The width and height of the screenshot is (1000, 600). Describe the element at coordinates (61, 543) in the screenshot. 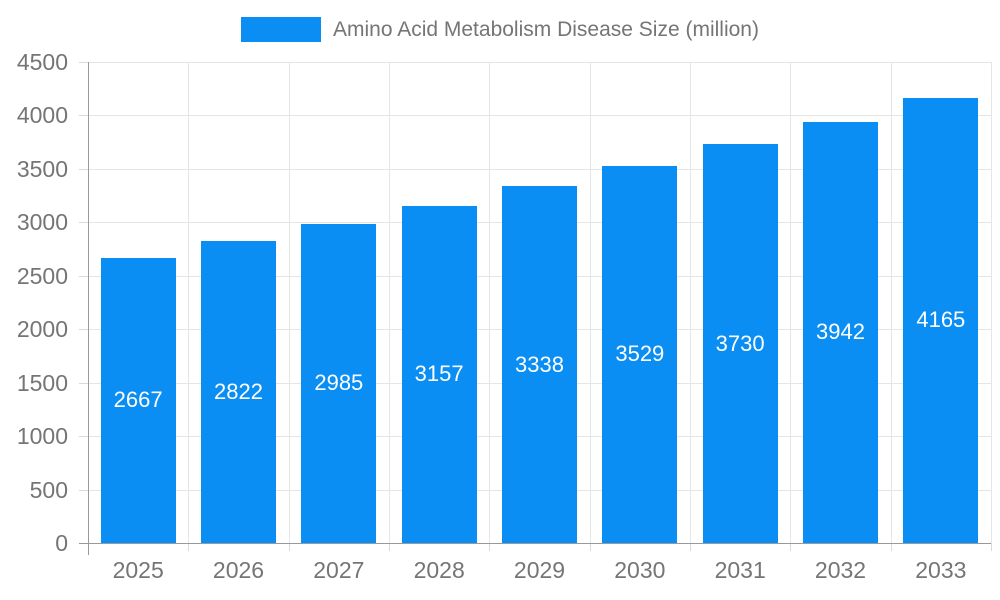

I see `y-tick-label: 0` at that location.